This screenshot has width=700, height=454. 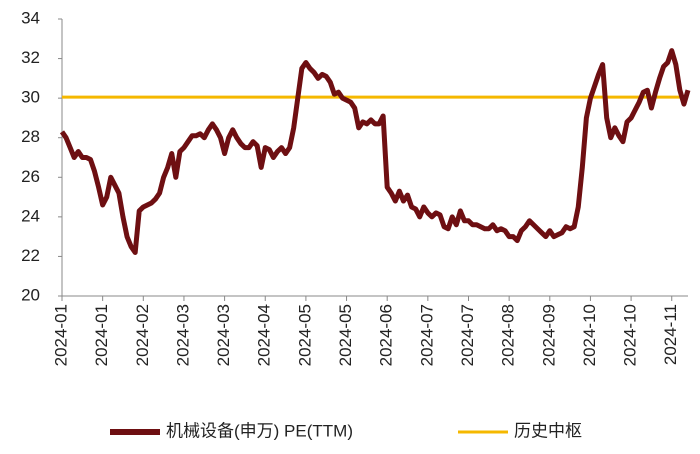 I want to click on x-tick-label: 2024-08, so click(x=508, y=335).